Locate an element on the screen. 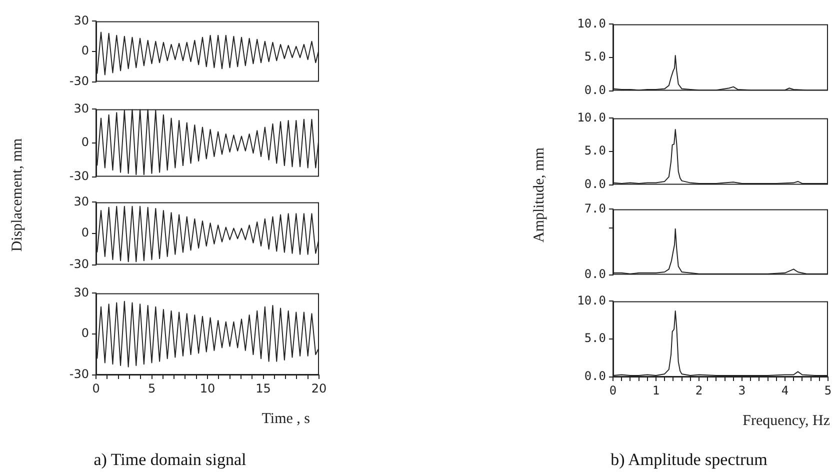 The height and width of the screenshot is (474, 836). y-axis-title: Displacement, mm is located at coordinates (18, 195).